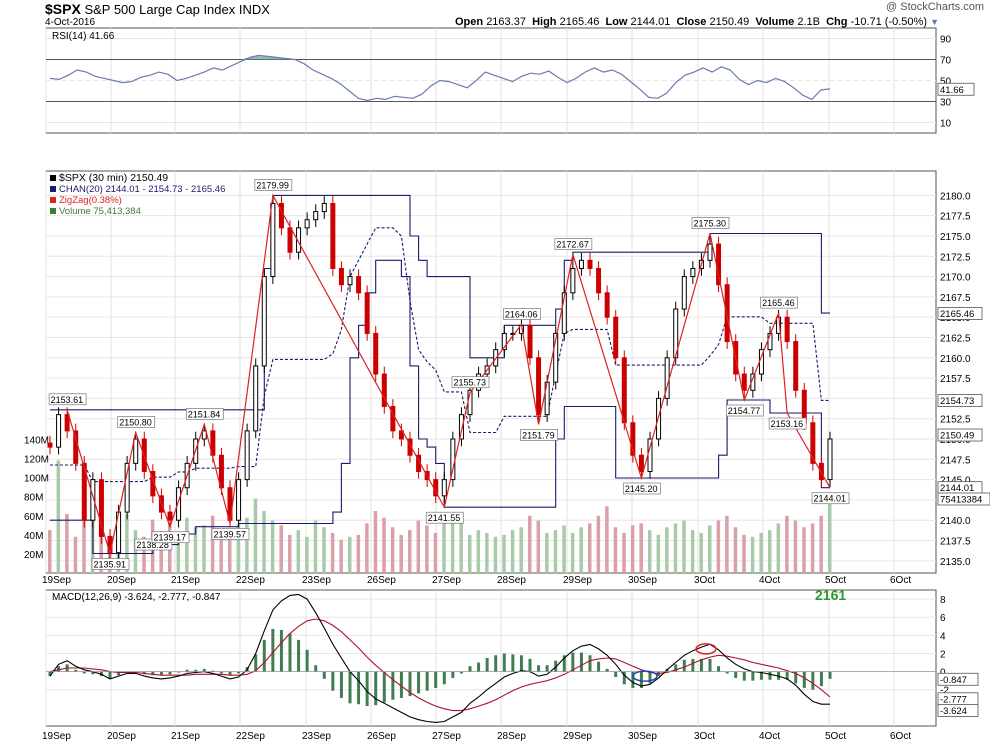 This screenshot has height=744, width=990. I want to click on price-badge: 2154.73, so click(957, 401).